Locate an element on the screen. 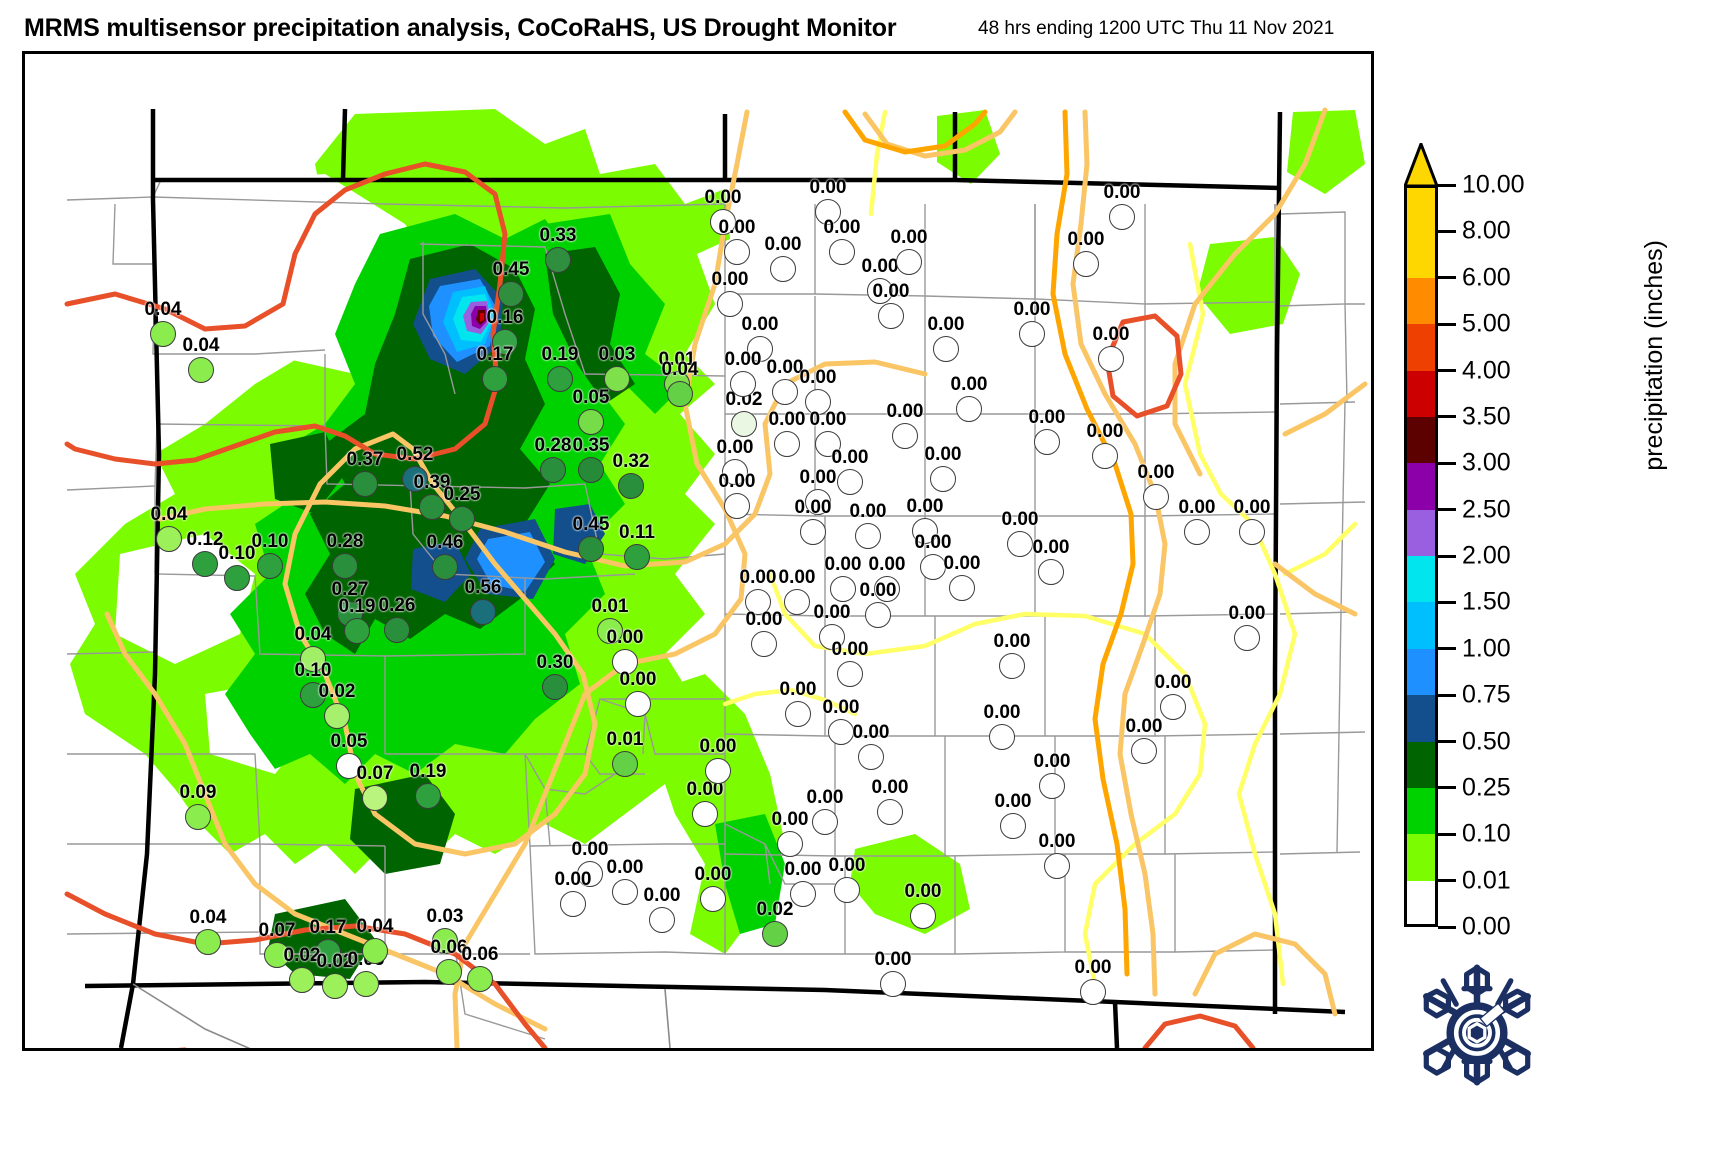 This screenshot has width=1719, height=1174. station-value-label: 0.05 is located at coordinates (349, 741).